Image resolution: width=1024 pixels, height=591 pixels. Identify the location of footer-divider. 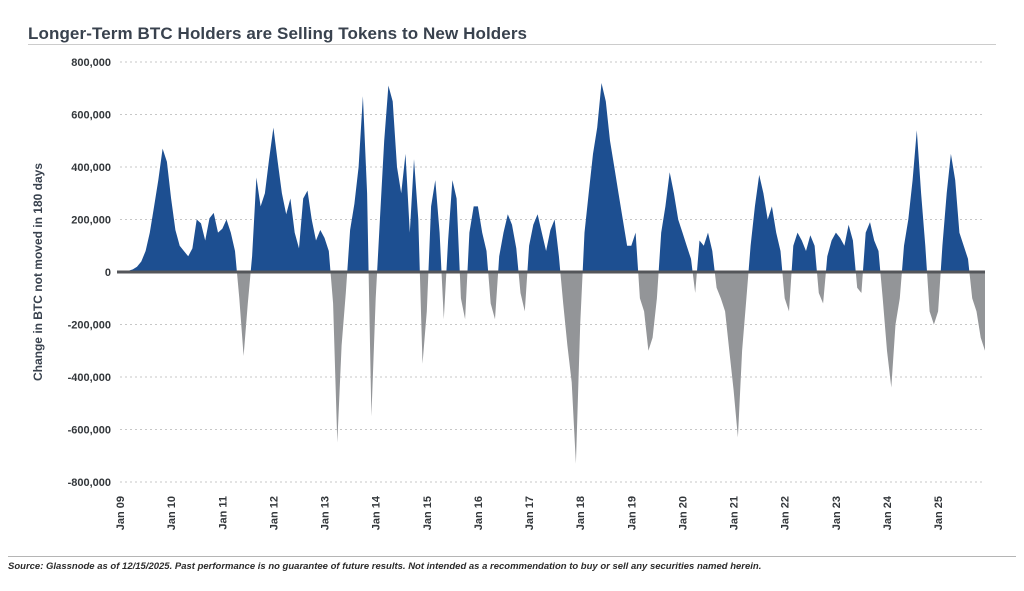
(512, 556).